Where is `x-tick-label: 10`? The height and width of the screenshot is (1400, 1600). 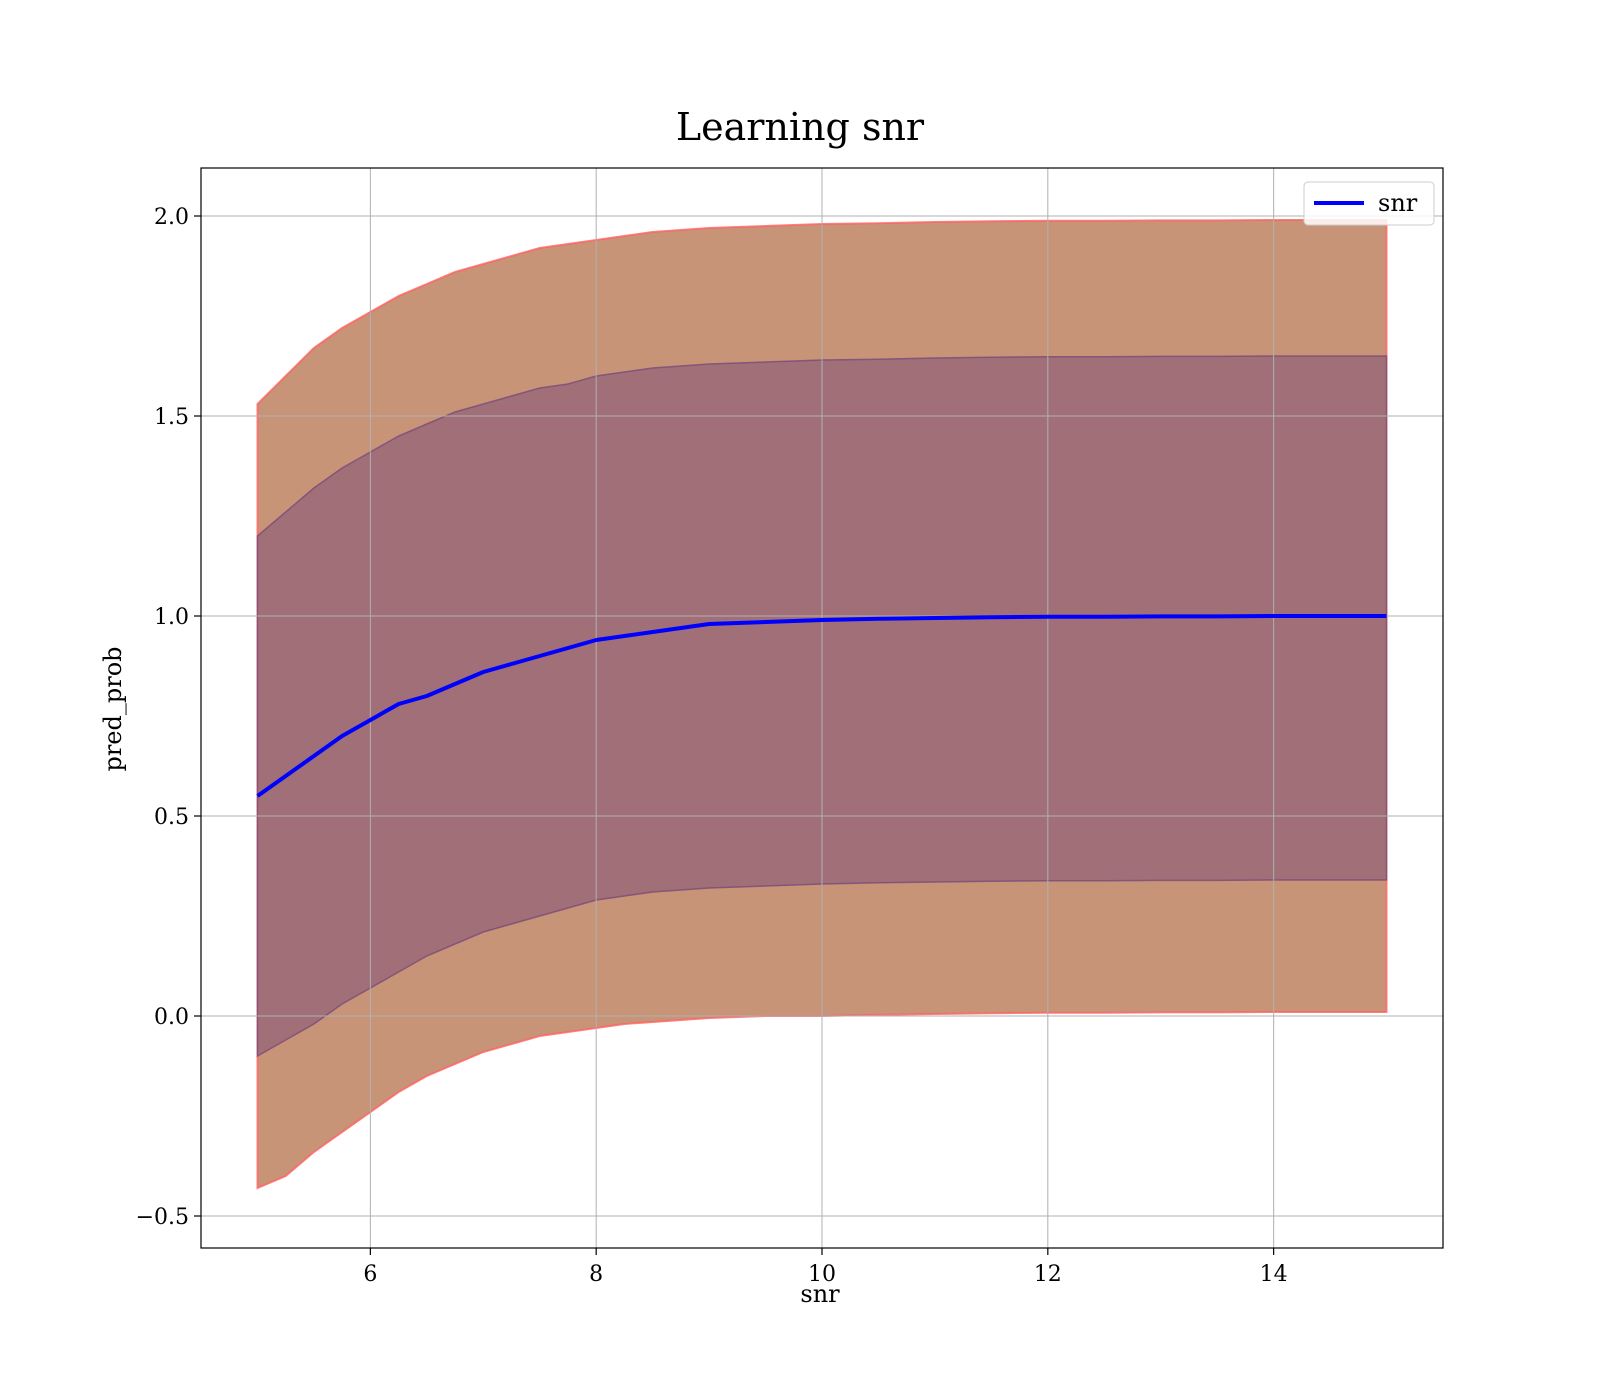
x-tick-label: 10 is located at coordinates (822, 1274).